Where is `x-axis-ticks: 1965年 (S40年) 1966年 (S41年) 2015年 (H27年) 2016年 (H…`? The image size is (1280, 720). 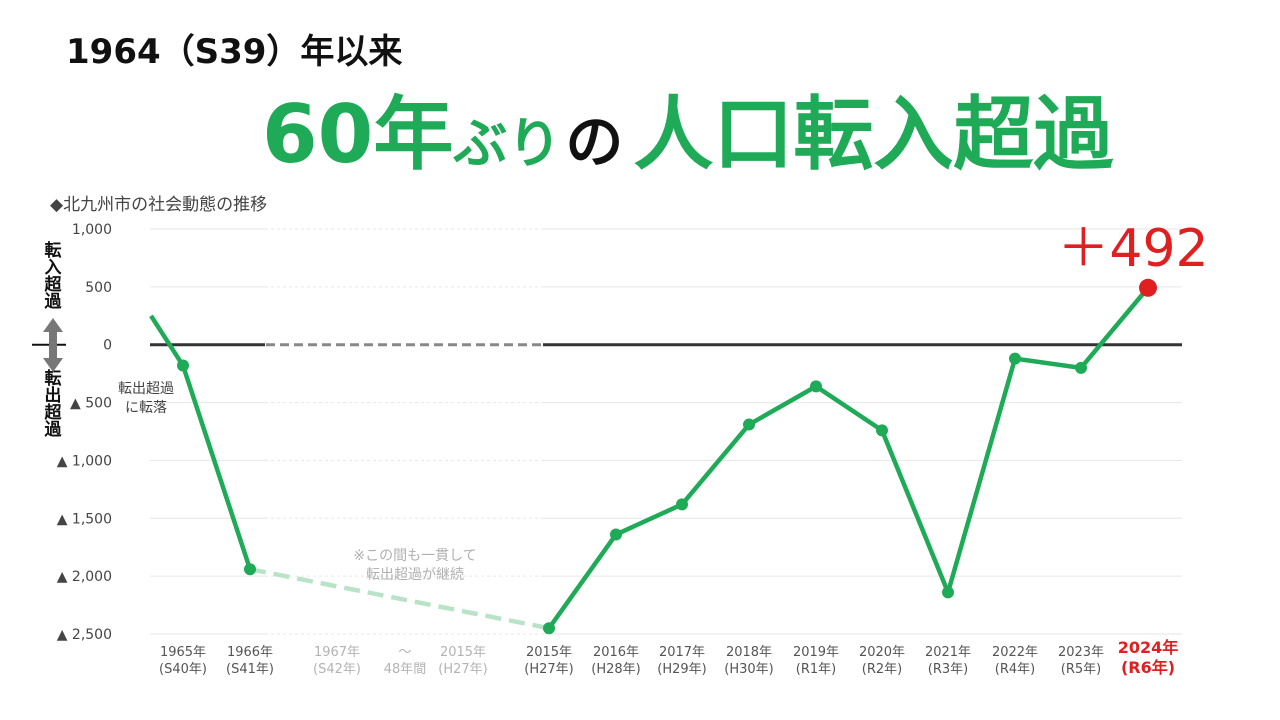 x-axis-ticks: 1965年 (S40年) 1966年 (S41年) 2015年 (H27年) 2016年 (H… is located at coordinates (668, 657).